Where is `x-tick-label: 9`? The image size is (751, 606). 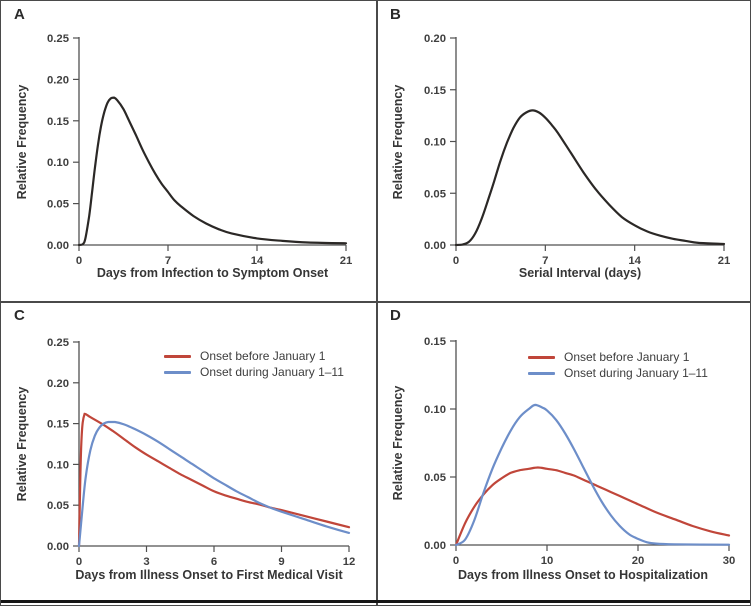 x-tick-label: 9 is located at coordinates (281, 562).